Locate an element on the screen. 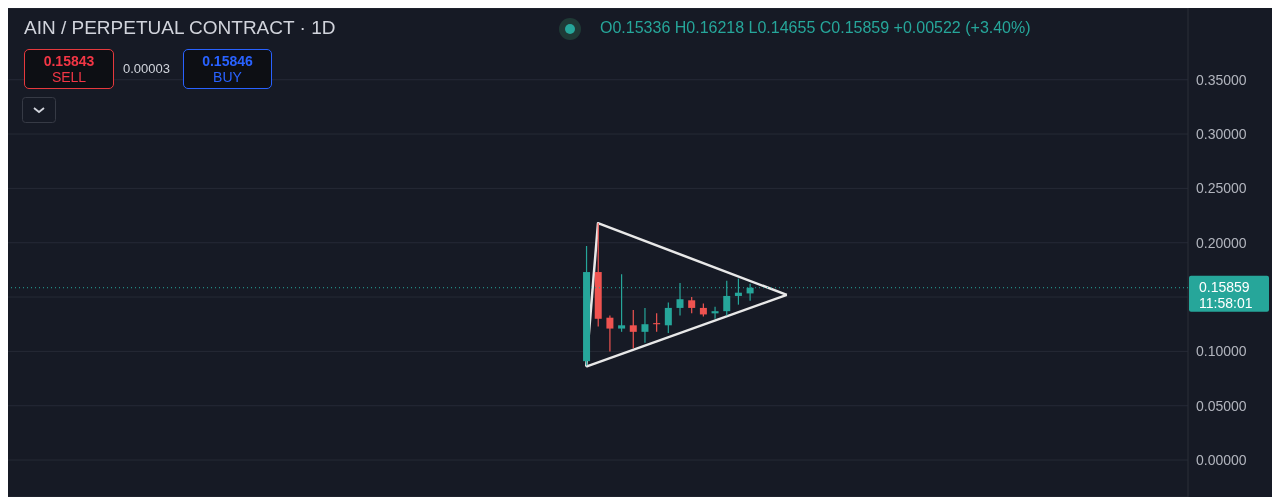 Image resolution: width=1280 pixels, height=497 pixels. ref-line-label: 0.15859 is located at coordinates (1224, 286).